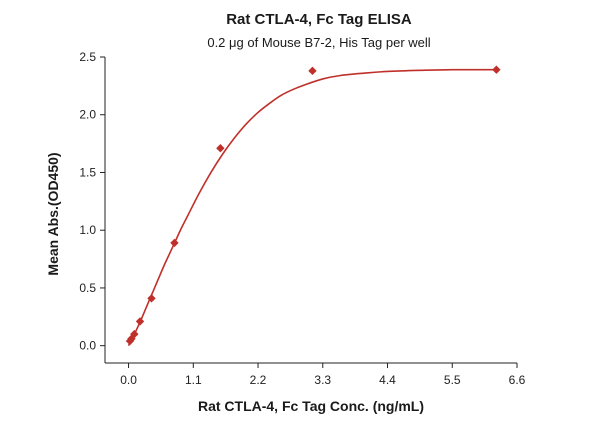 Image resolution: width=600 pixels, height=421 pixels. I want to click on chart-title: Rat CTLA-4, Fc Tag ELISA, so click(319, 19).